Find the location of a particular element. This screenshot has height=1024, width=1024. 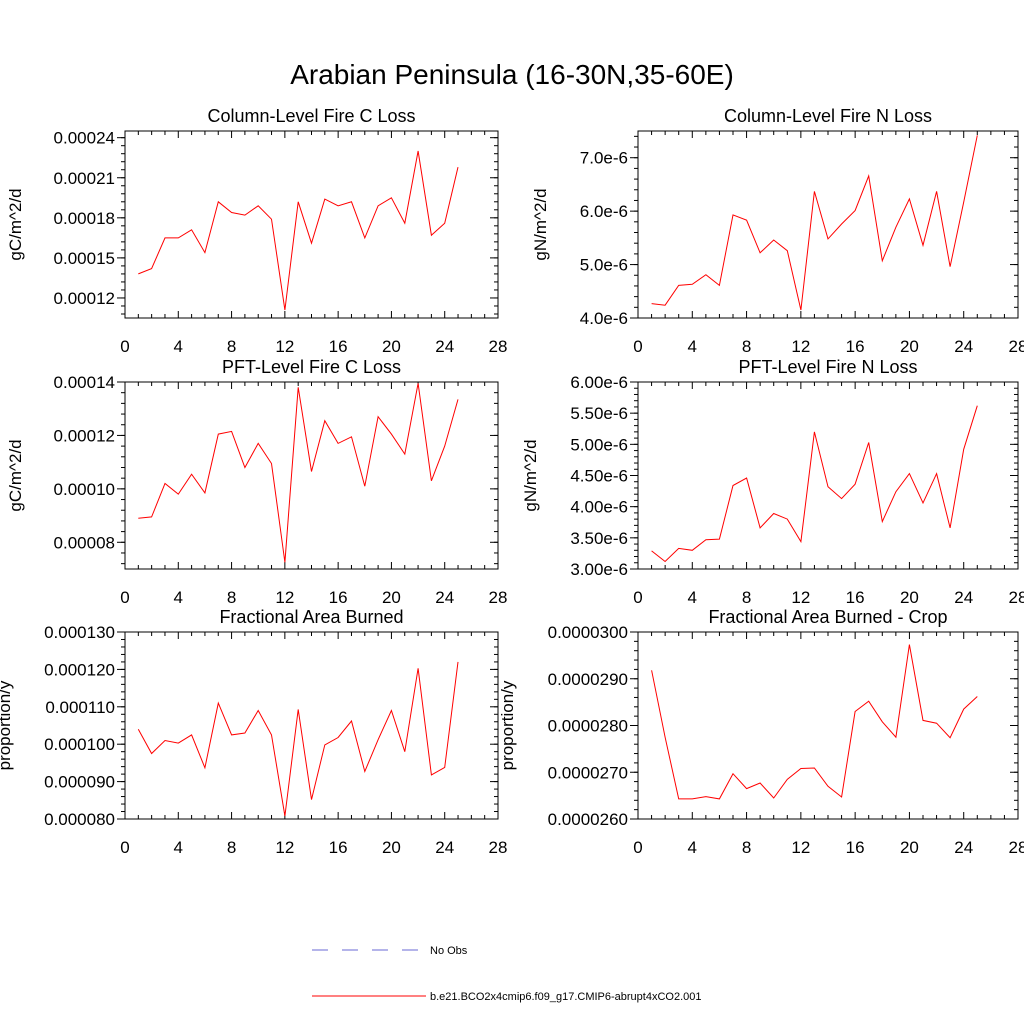

panel-title: Fractional Area Burned - Crop is located at coordinates (827, 617).